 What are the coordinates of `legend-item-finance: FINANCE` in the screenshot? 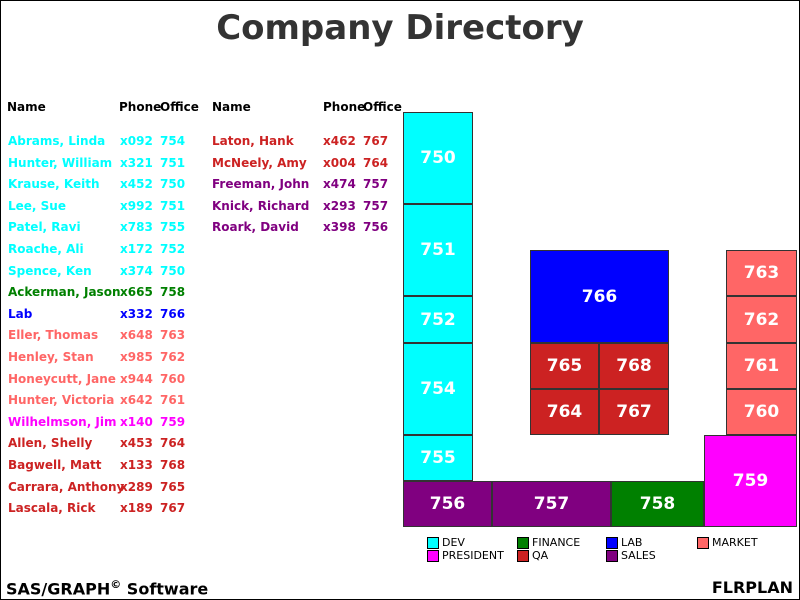 It's located at (548, 542).